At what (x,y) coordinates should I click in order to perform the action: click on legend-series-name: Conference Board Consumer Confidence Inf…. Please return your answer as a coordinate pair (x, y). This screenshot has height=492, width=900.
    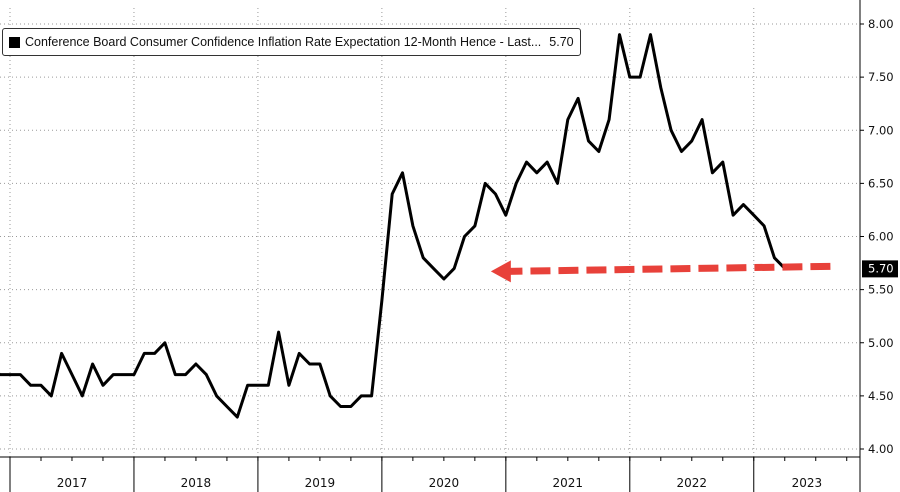
    Looking at the image, I should click on (283, 42).